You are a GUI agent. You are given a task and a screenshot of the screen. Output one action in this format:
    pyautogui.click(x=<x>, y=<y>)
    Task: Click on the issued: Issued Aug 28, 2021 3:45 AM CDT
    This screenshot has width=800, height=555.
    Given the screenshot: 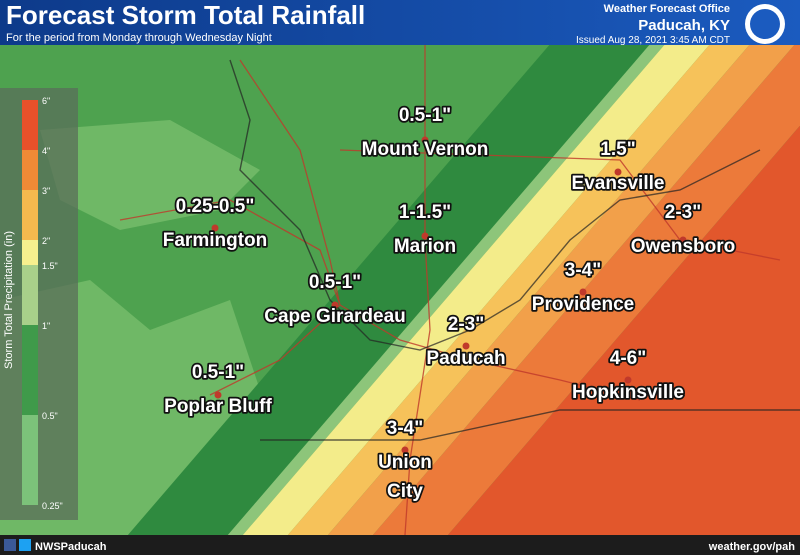 What is the action you would take?
    pyautogui.click(x=653, y=40)
    